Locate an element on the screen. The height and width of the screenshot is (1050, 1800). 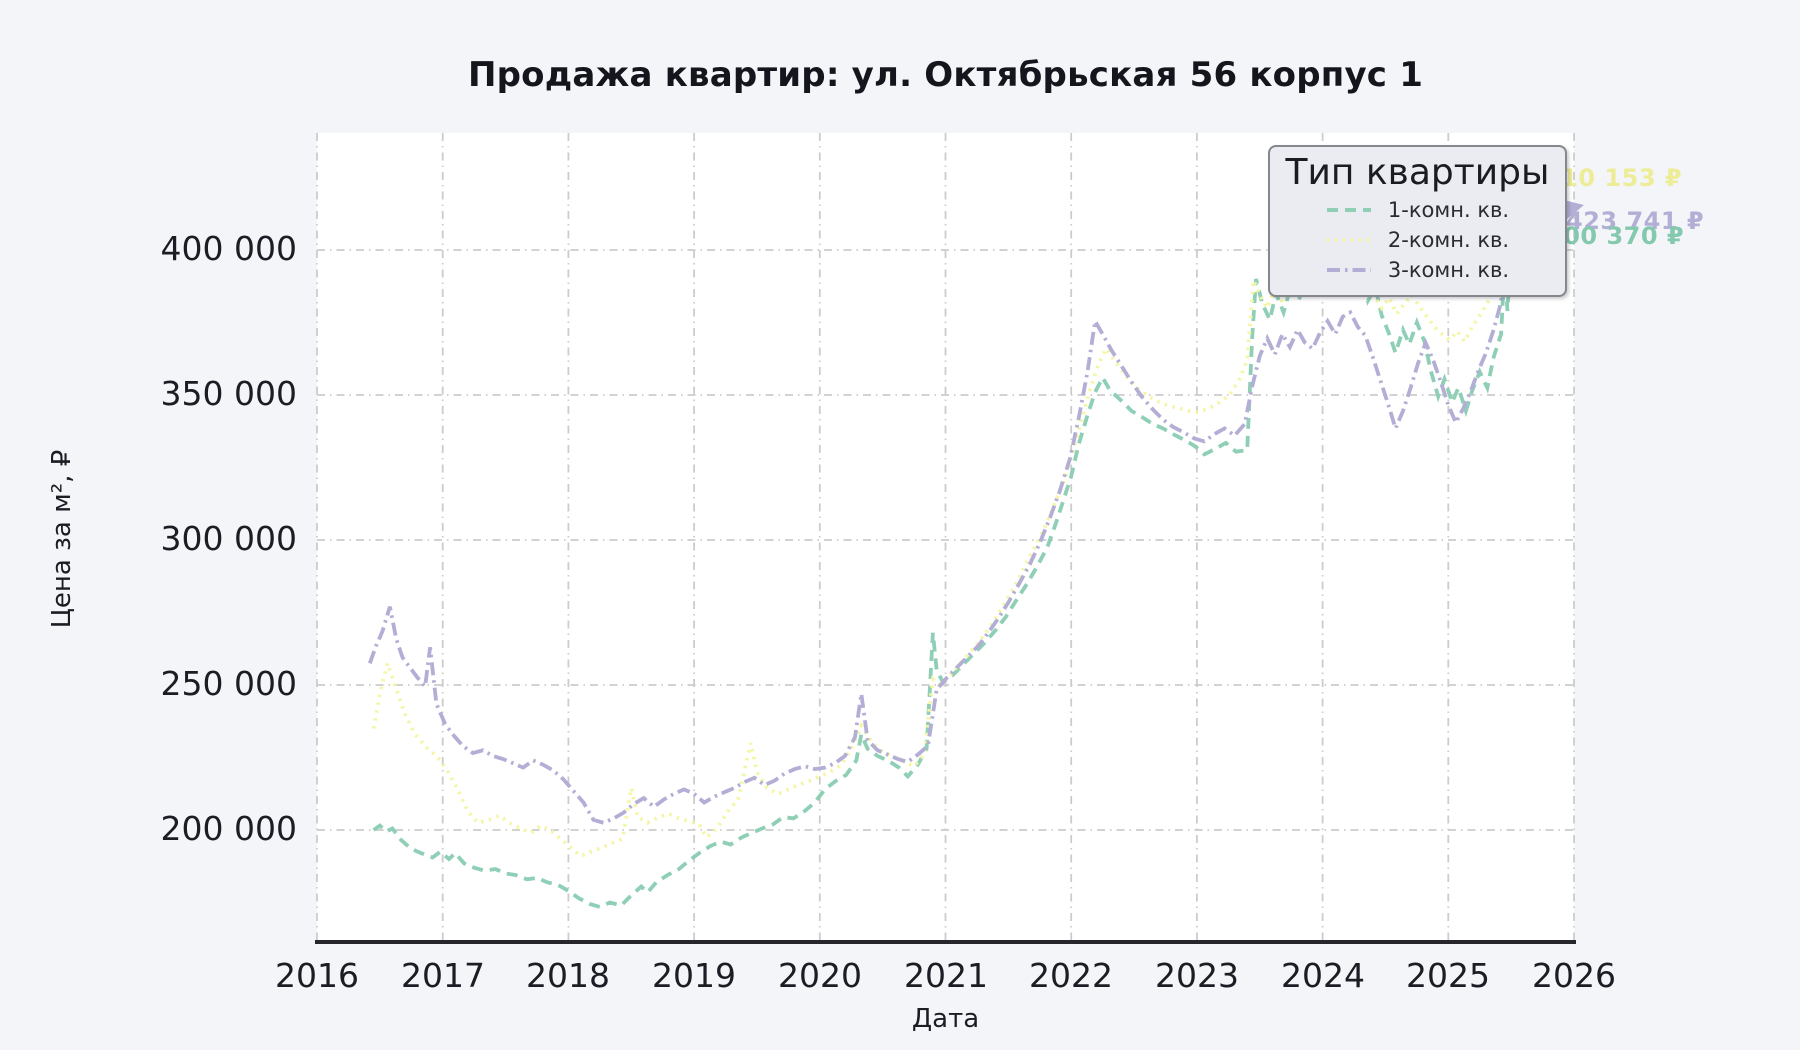
legend-entry-1komn: 1-комн. кв. is located at coordinates (1417, 210).